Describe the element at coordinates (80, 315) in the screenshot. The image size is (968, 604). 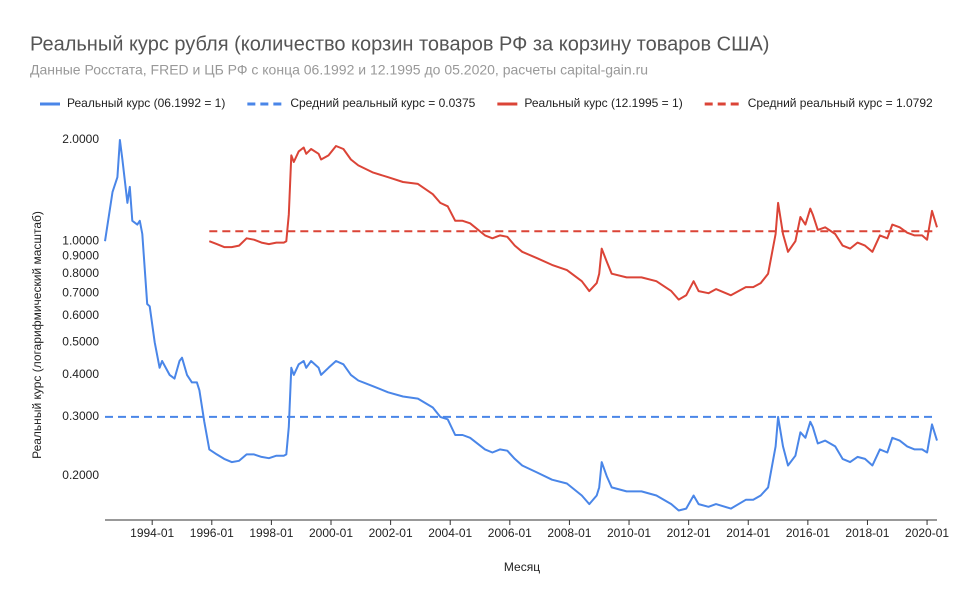
I see `y-tick-label: 0.6000` at that location.